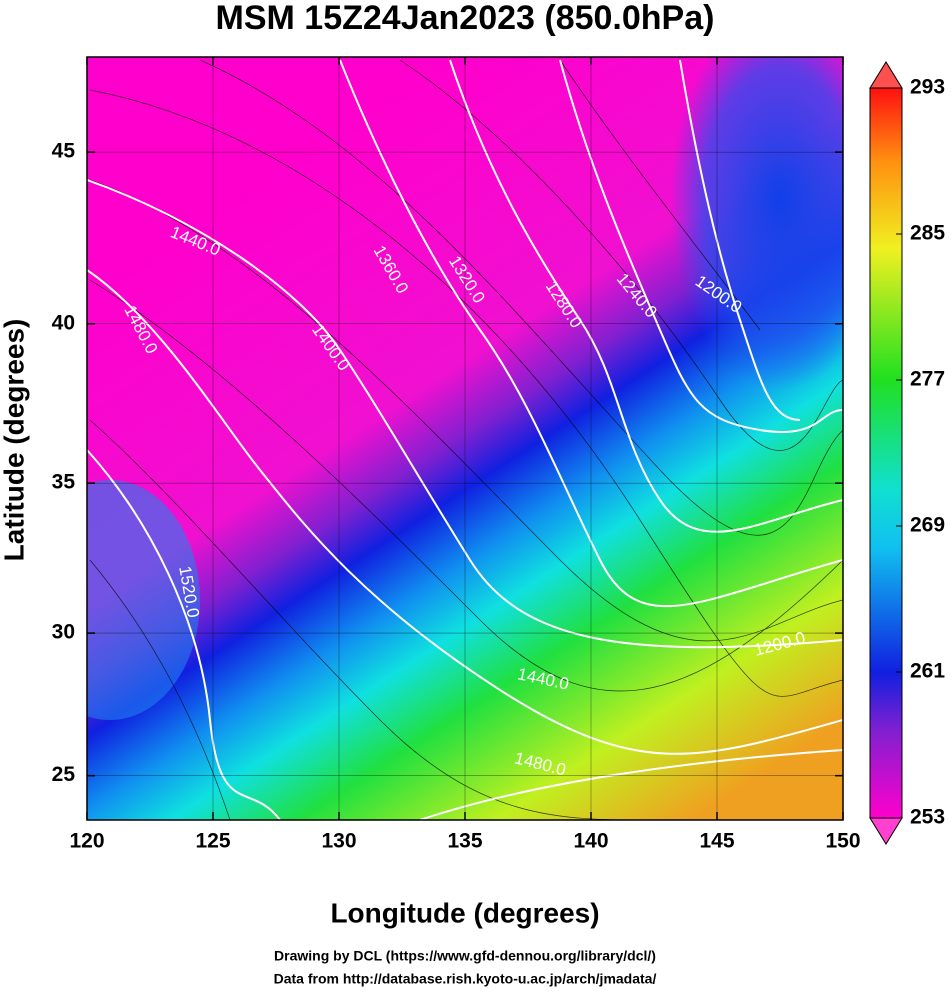  I want to click on y-tick-label: 30, so click(63, 632).